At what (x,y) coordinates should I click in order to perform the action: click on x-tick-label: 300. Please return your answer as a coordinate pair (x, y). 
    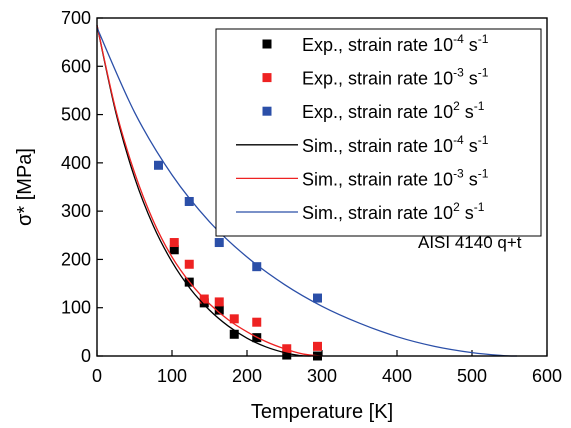
    Looking at the image, I should click on (322, 376).